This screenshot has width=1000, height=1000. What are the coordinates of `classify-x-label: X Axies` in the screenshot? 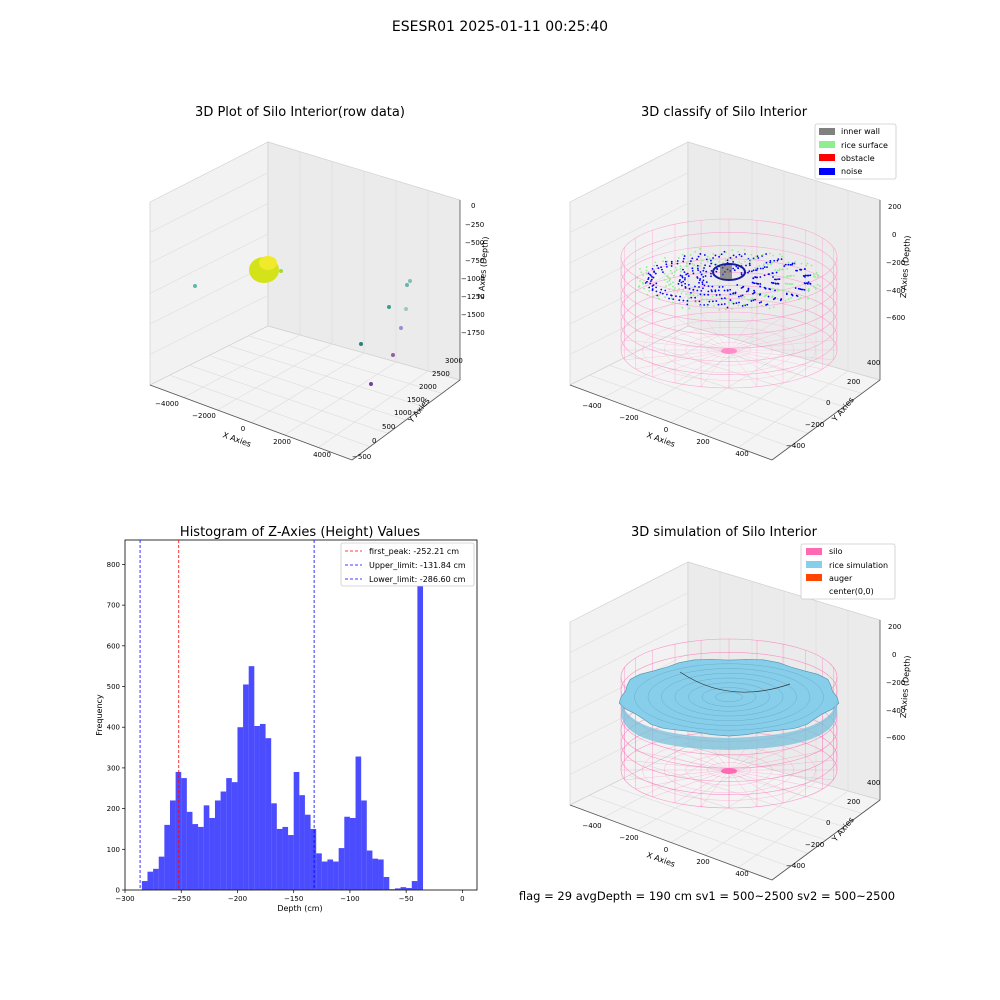 It's located at (660, 439).